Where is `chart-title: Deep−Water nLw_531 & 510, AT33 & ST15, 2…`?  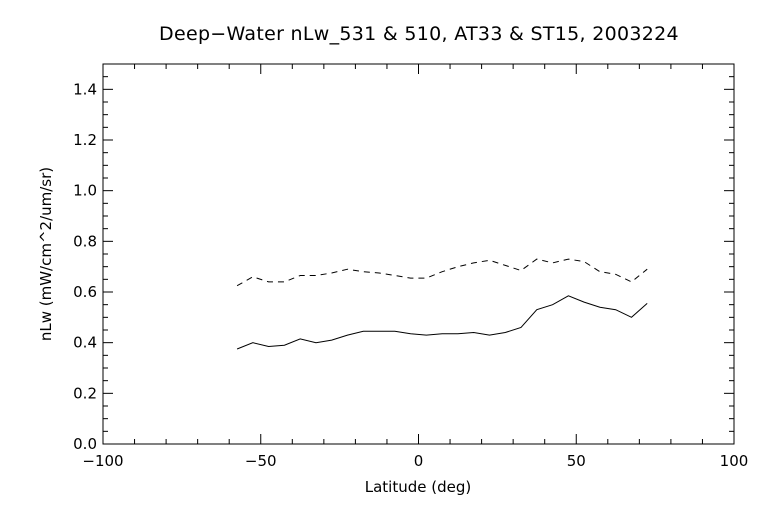 chart-title: Deep−Water nLw_531 & 510, AT33 & ST15, 2… is located at coordinates (419, 34).